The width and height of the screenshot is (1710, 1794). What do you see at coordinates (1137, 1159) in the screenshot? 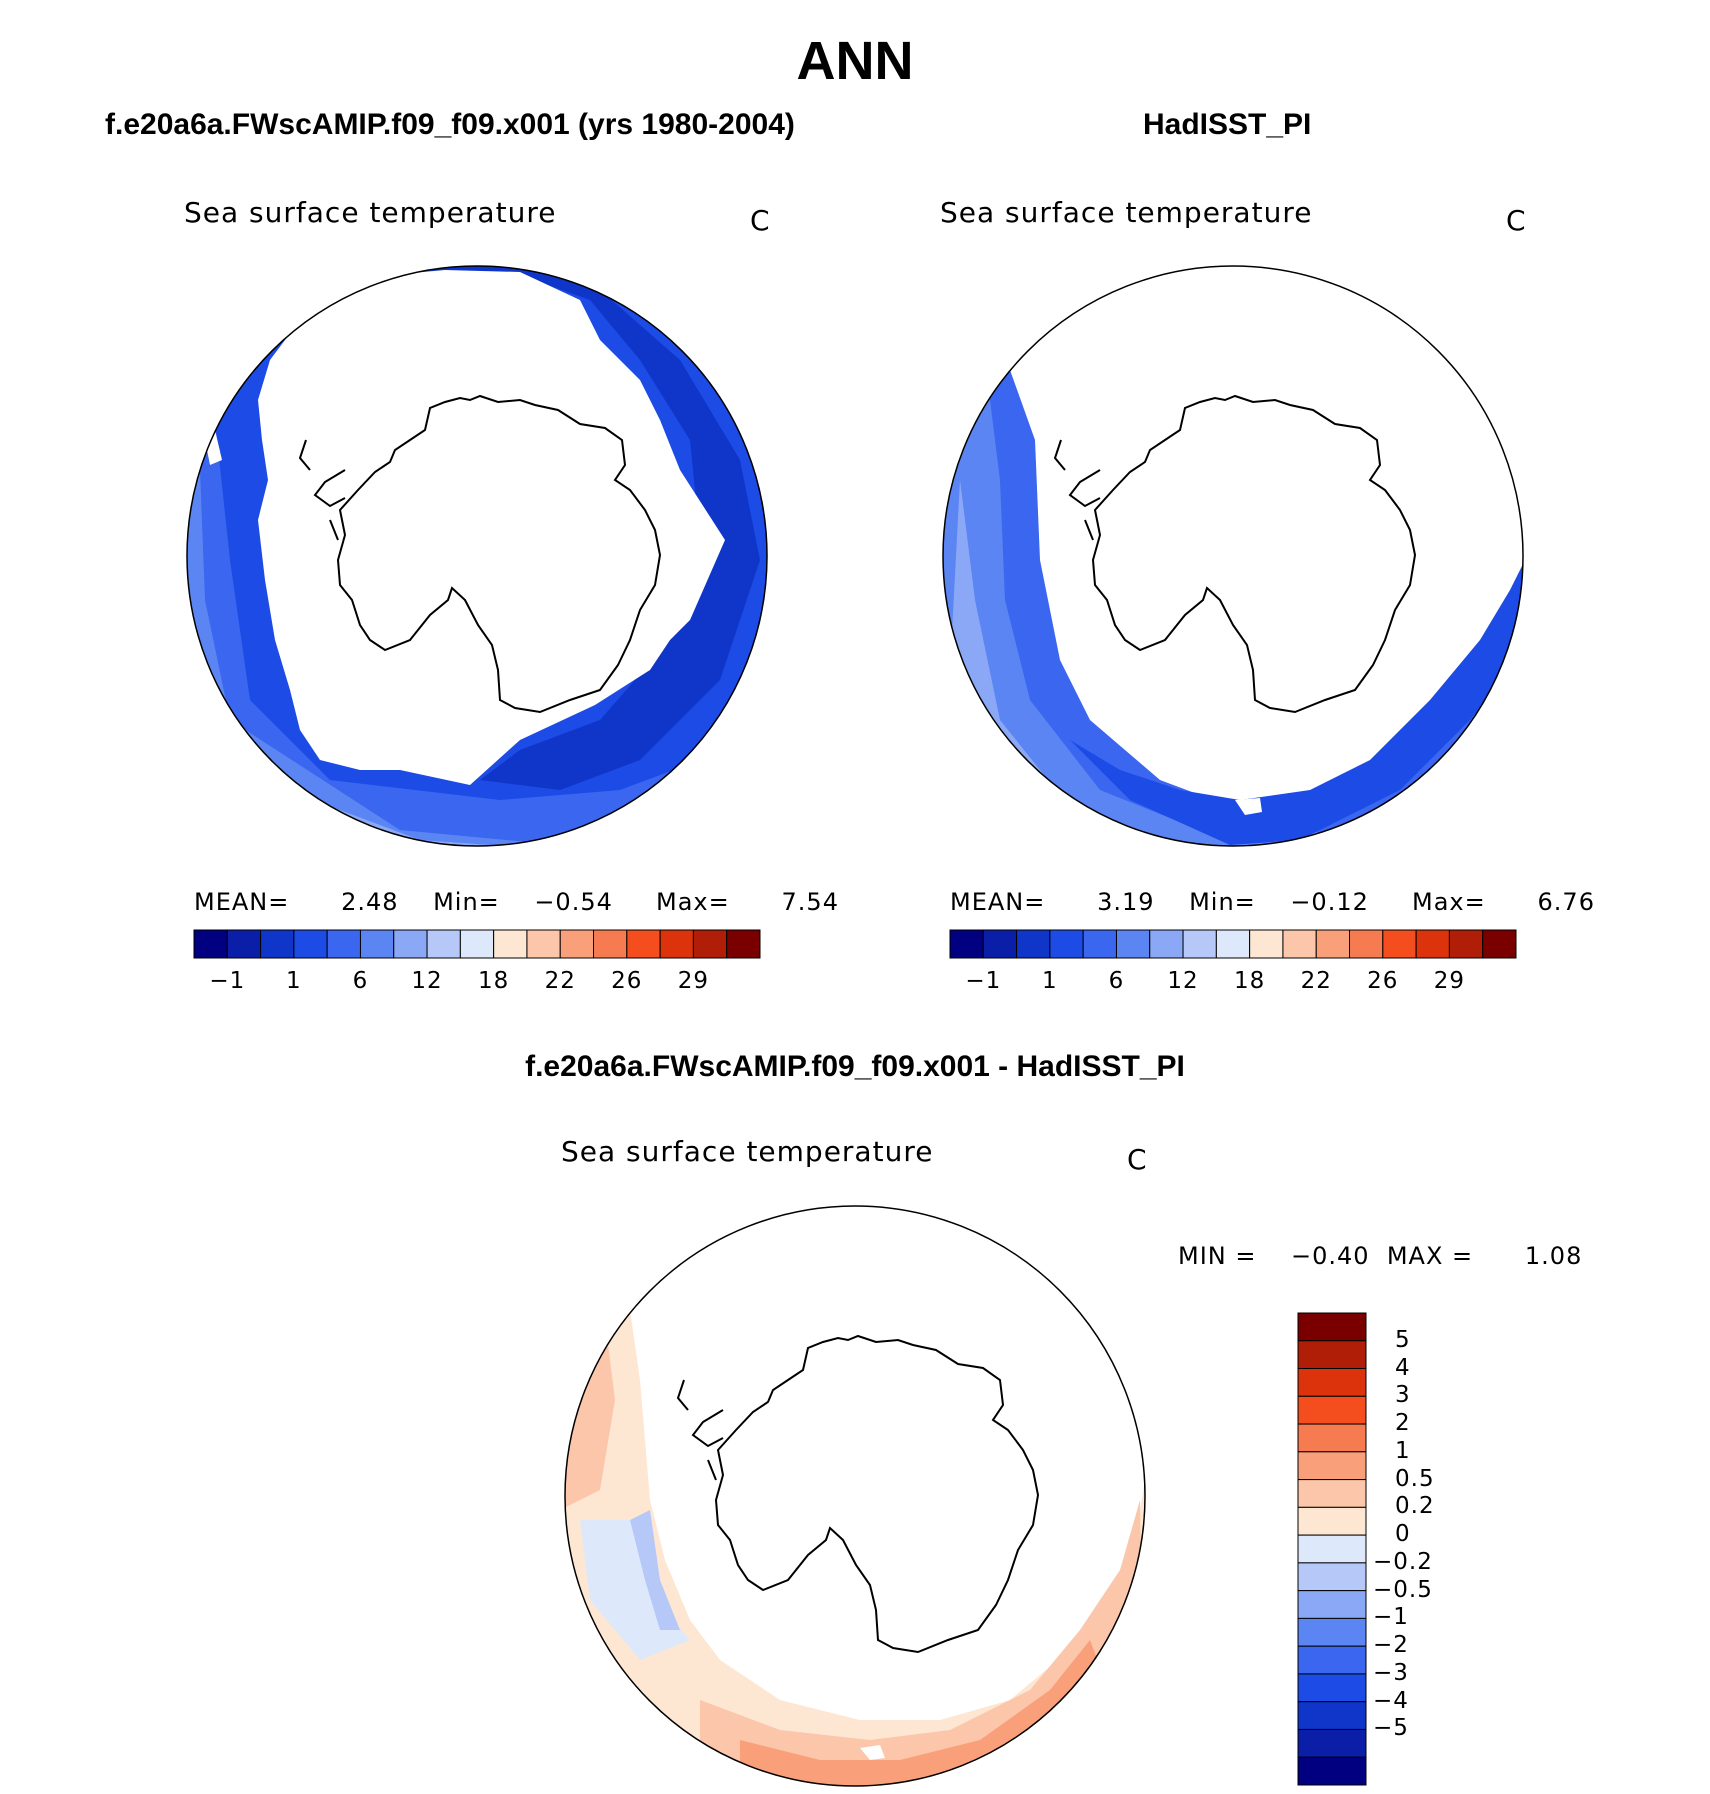
I see `panel3-units: C` at bounding box center [1137, 1159].